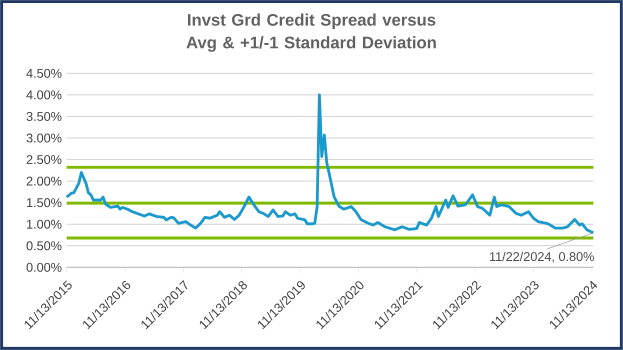  I want to click on y-tick-label: 0.00%, so click(44, 267).